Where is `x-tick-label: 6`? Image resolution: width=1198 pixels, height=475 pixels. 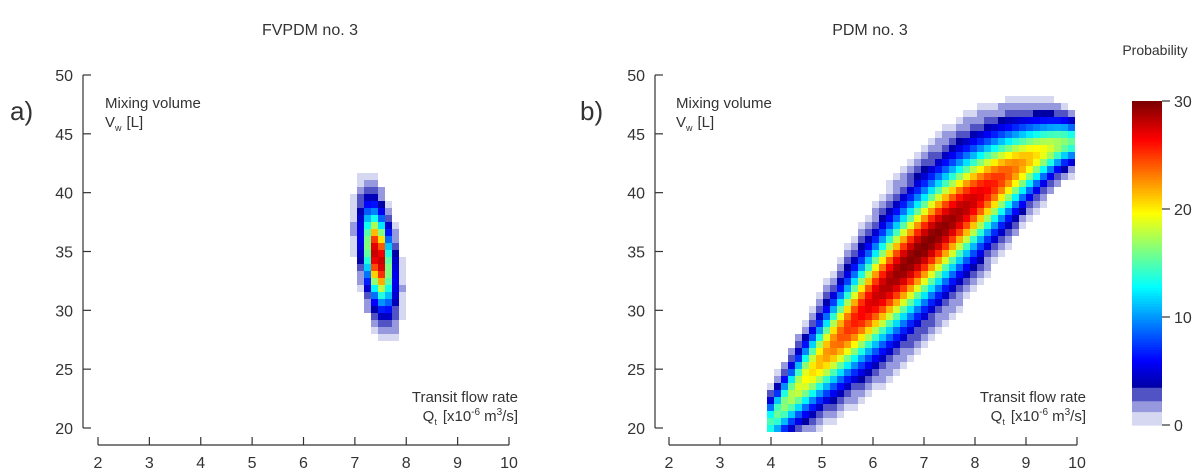
x-tick-label: 6 is located at coordinates (303, 463).